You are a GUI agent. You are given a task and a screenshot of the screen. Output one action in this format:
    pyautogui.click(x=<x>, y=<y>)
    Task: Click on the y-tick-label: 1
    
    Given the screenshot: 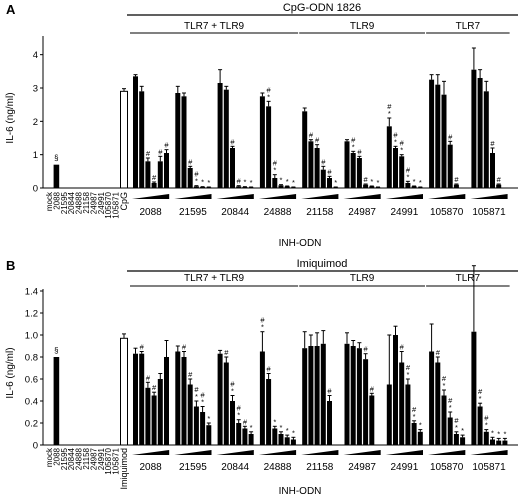 What is the action you would take?
    pyautogui.click(x=35, y=155)
    